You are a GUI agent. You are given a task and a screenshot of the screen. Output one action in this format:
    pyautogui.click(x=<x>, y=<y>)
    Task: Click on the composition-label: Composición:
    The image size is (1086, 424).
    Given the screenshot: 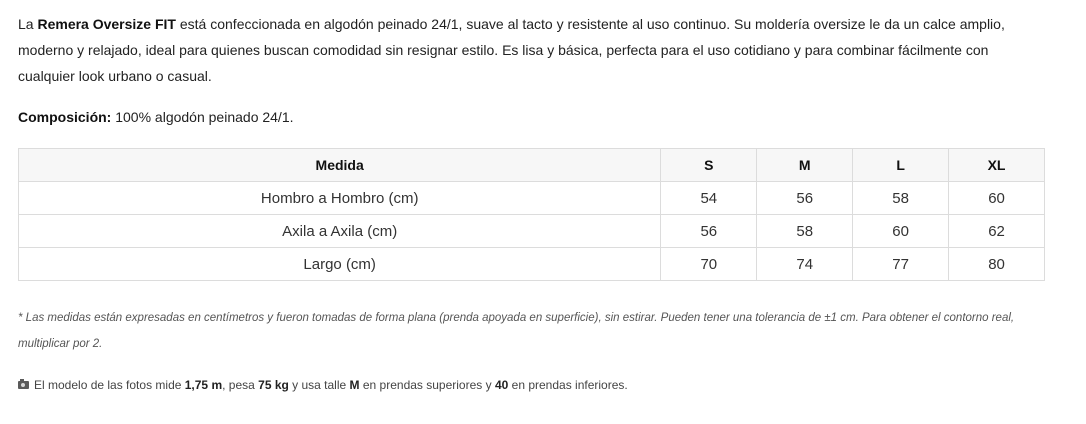 What is the action you would take?
    pyautogui.click(x=65, y=117)
    